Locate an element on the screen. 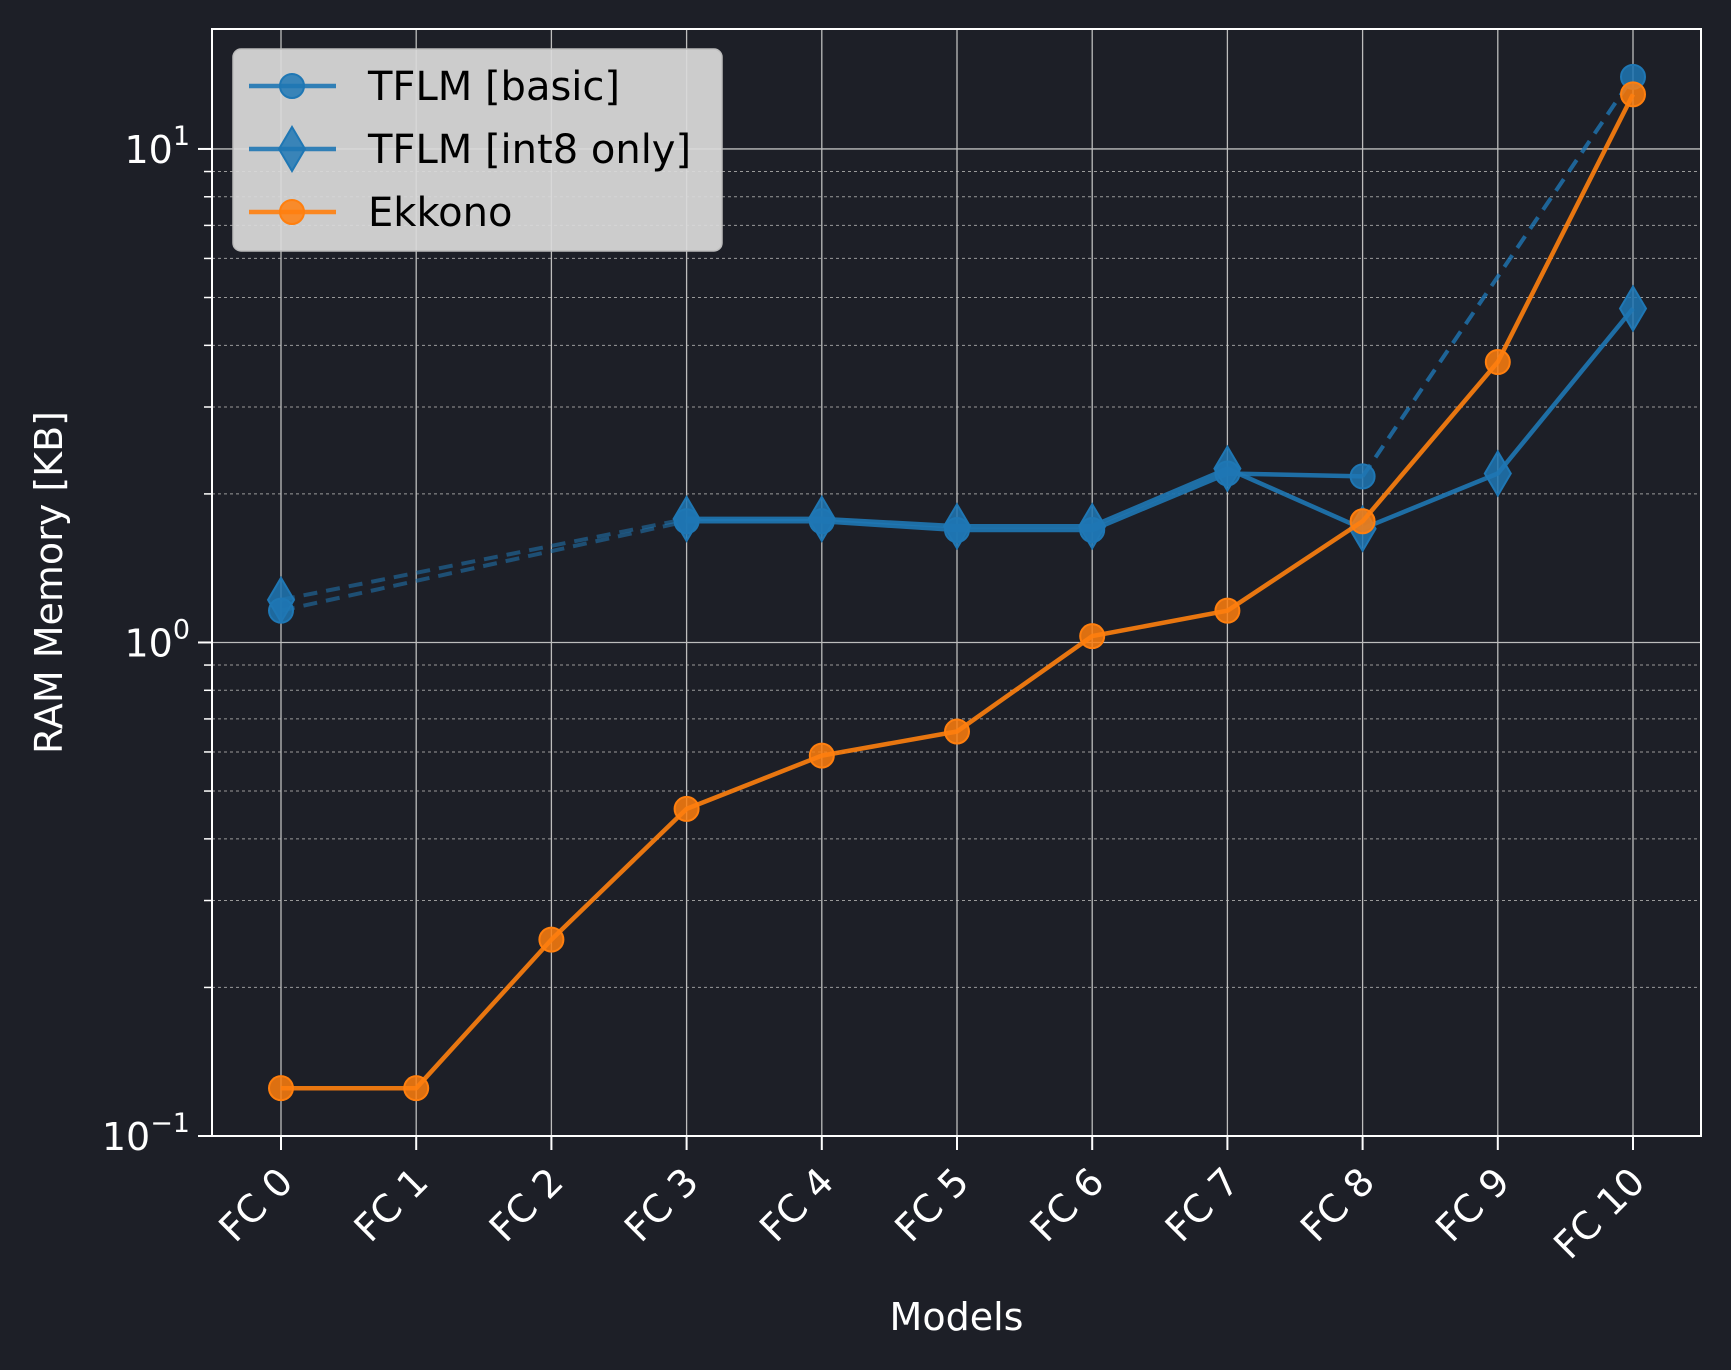  legend-label: TFLM [int8 only] is located at coordinates (529, 150).